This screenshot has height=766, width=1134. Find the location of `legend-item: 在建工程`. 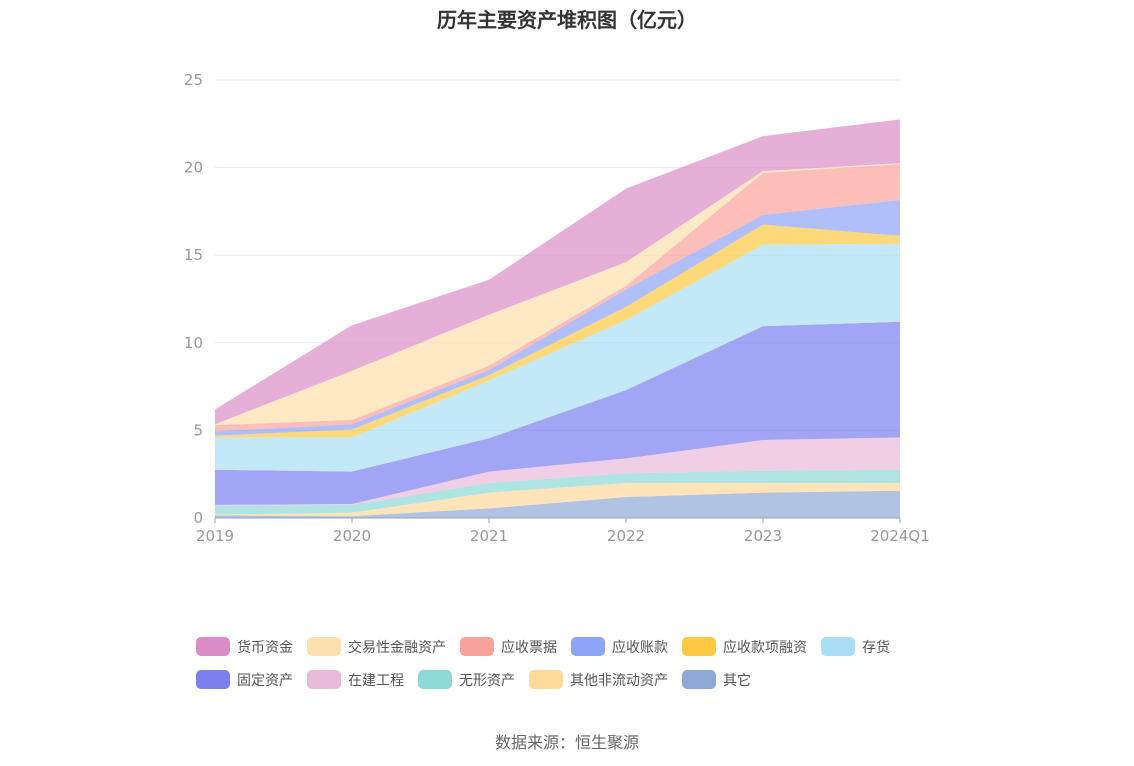

legend-item: 在建工程 is located at coordinates (355, 680).